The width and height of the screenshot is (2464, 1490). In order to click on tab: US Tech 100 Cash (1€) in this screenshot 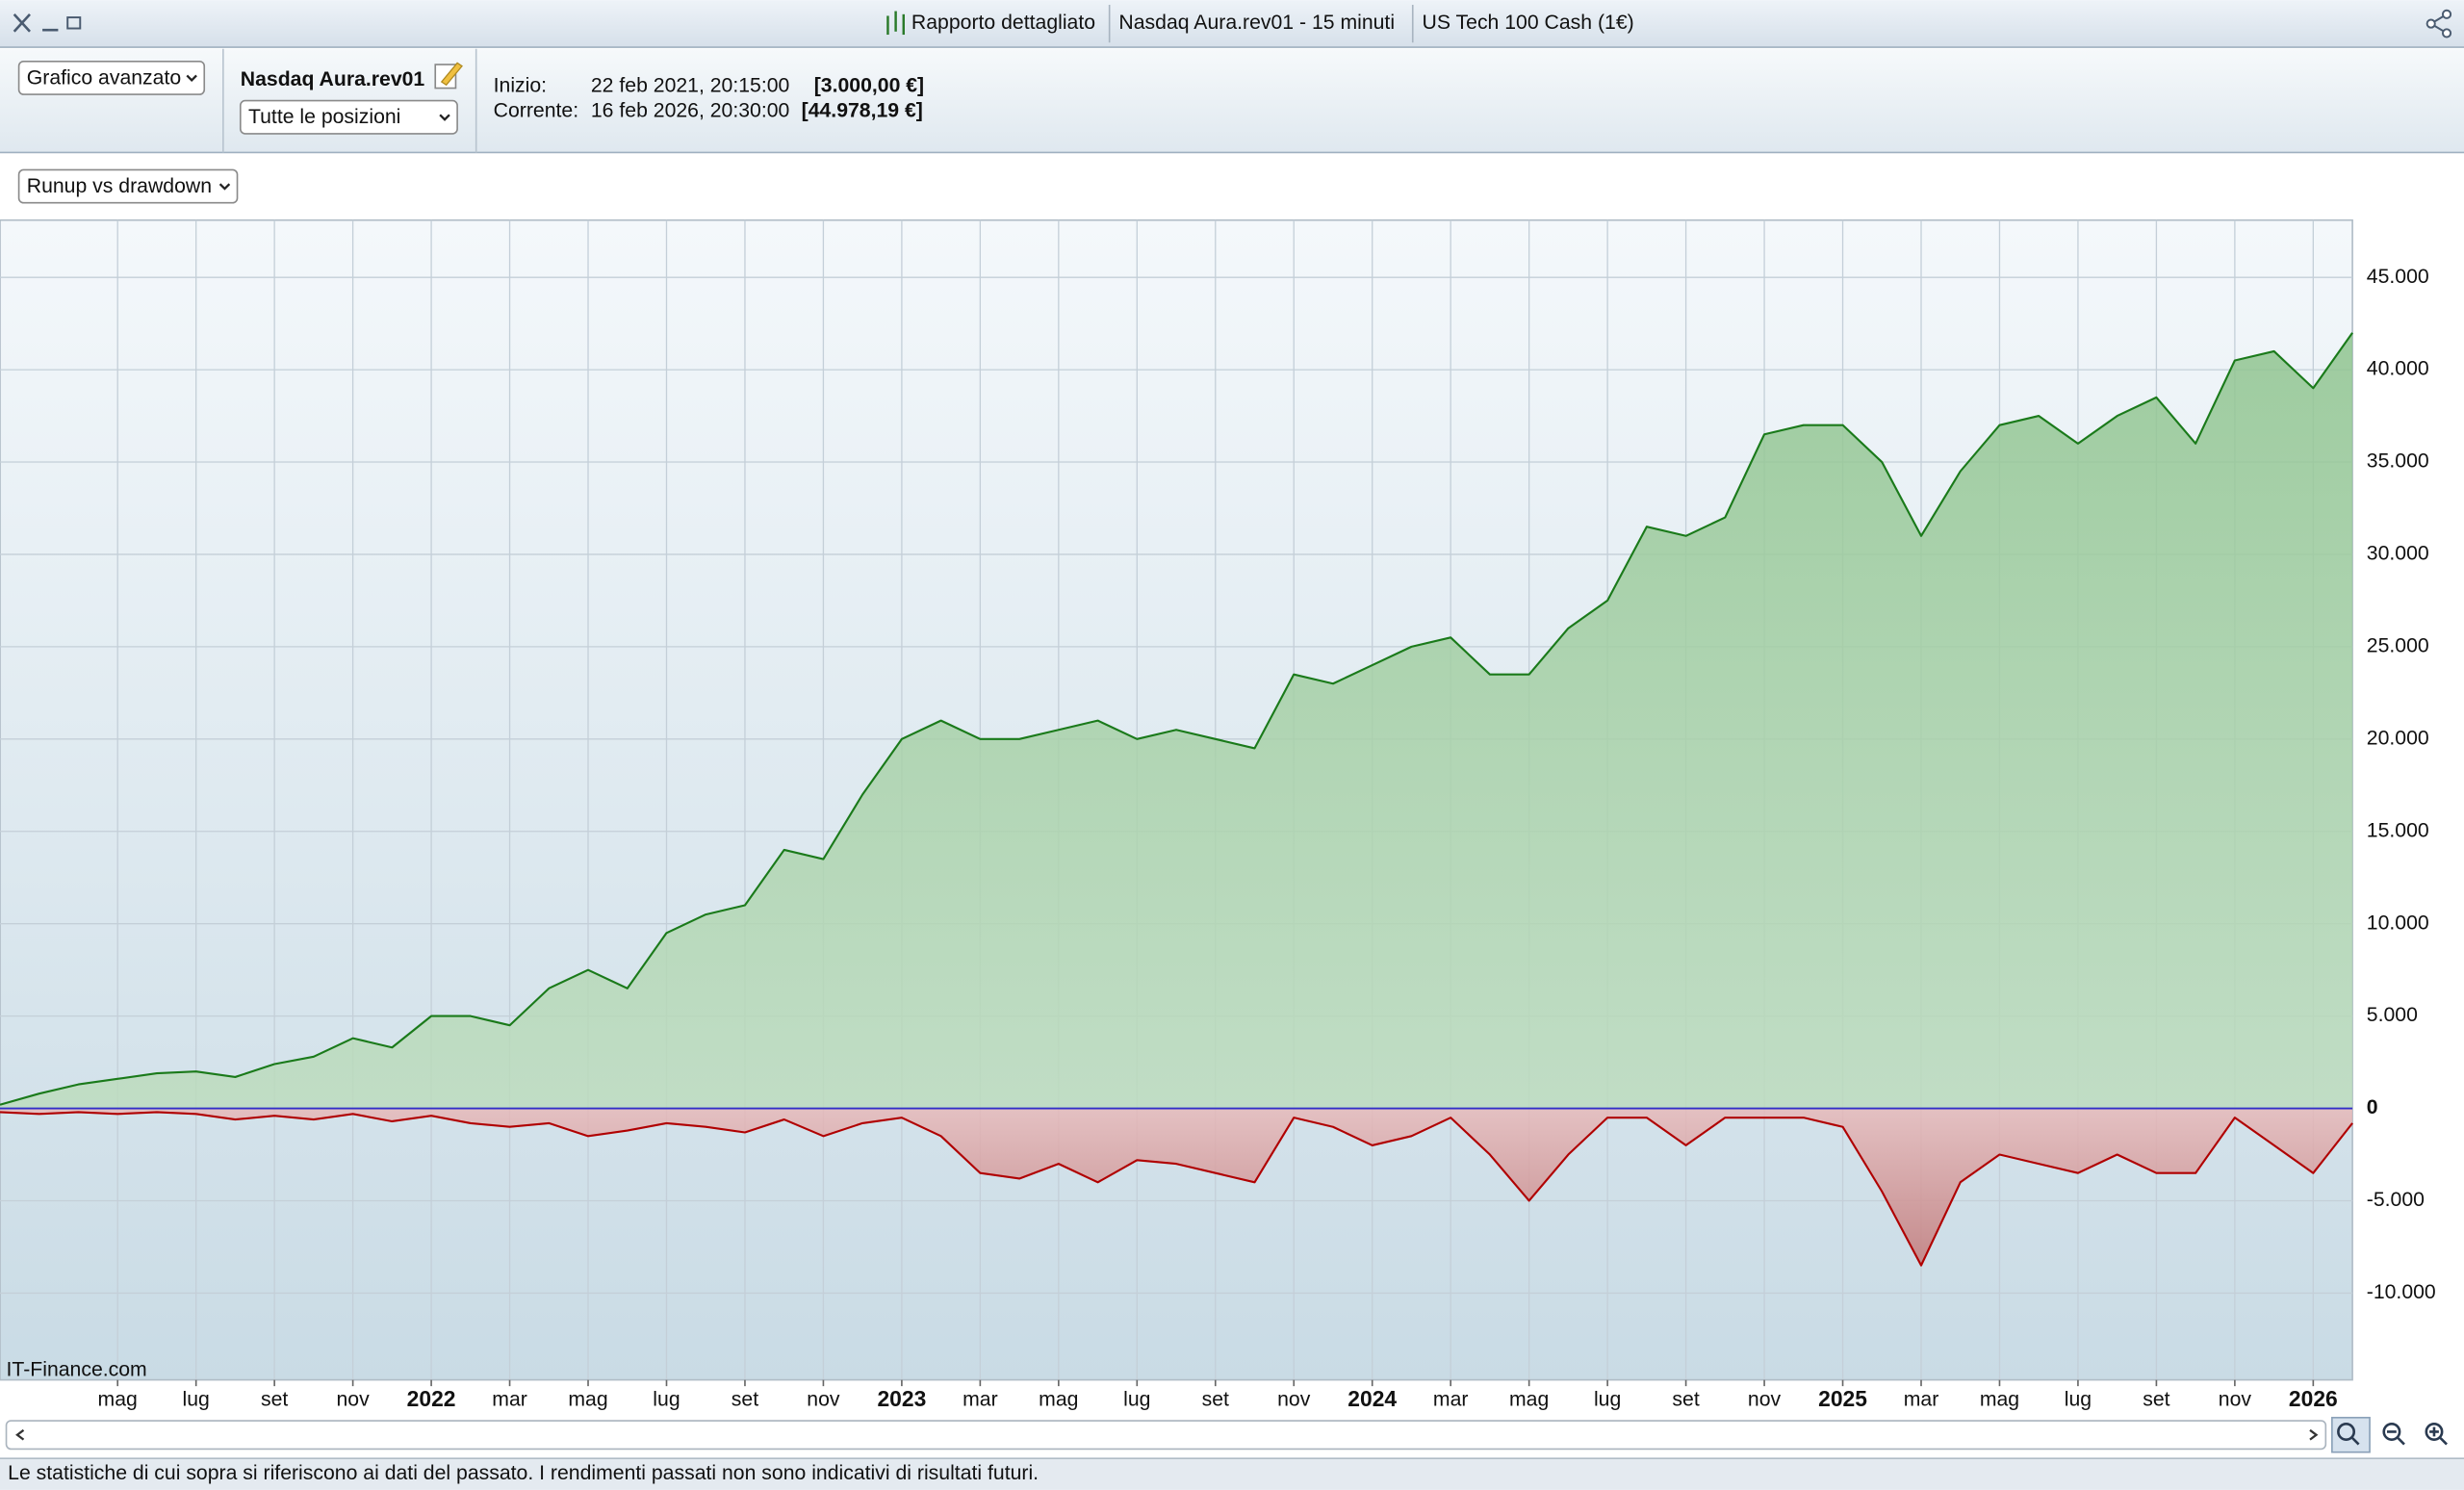, I will do `click(1528, 23)`.